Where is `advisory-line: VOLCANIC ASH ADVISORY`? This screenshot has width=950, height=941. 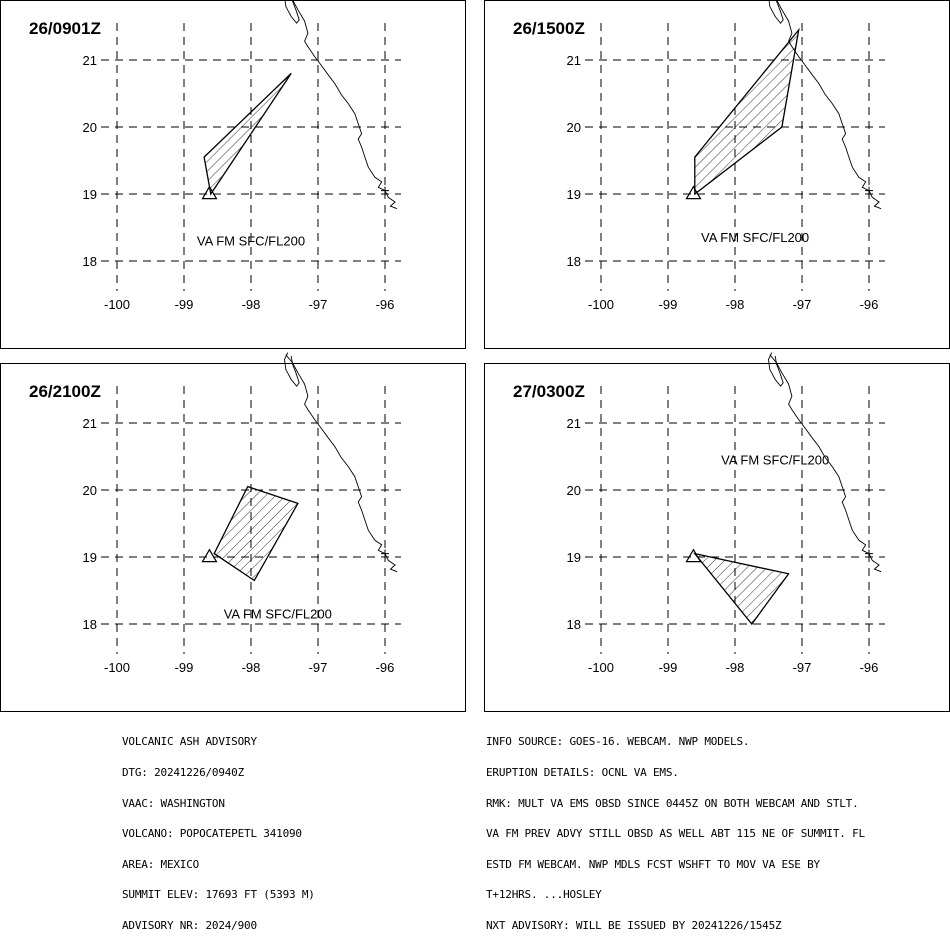
advisory-line: VOLCANIC ASH ADVISORY is located at coordinates (189, 742).